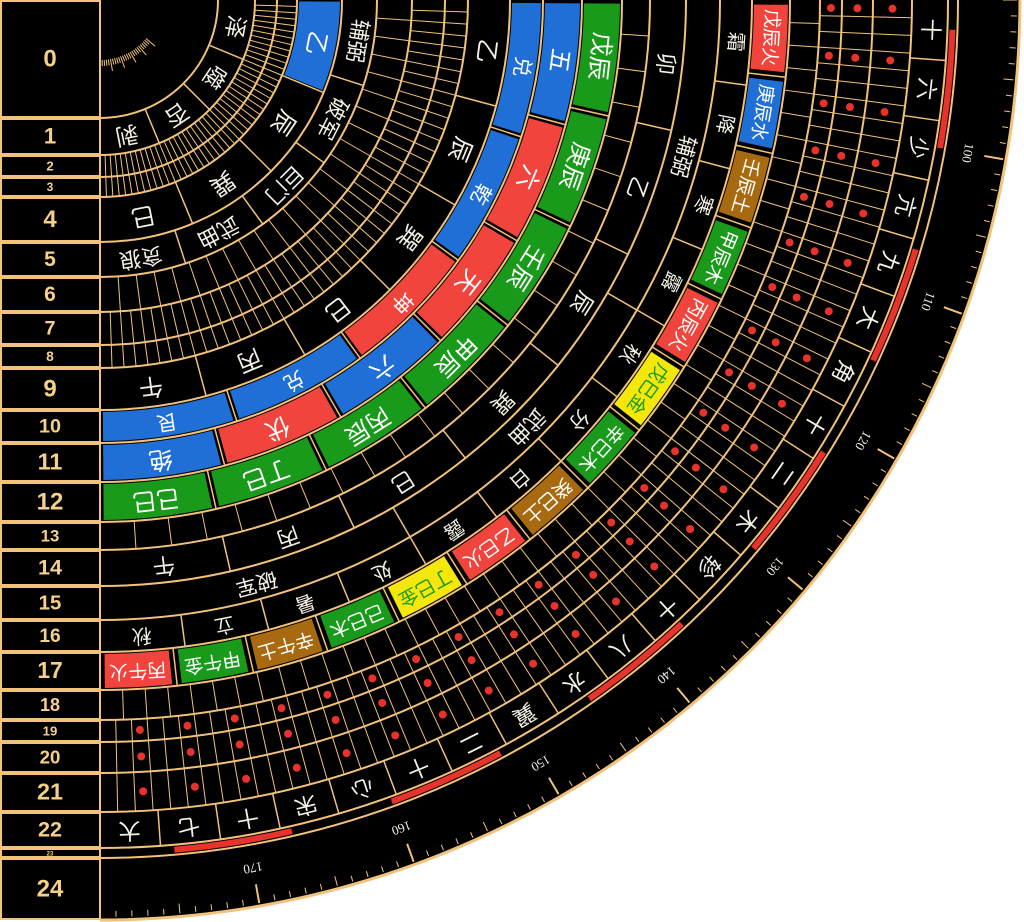 The width and height of the screenshot is (1024, 922). I want to click on ring-index-label: 4, so click(50, 219).